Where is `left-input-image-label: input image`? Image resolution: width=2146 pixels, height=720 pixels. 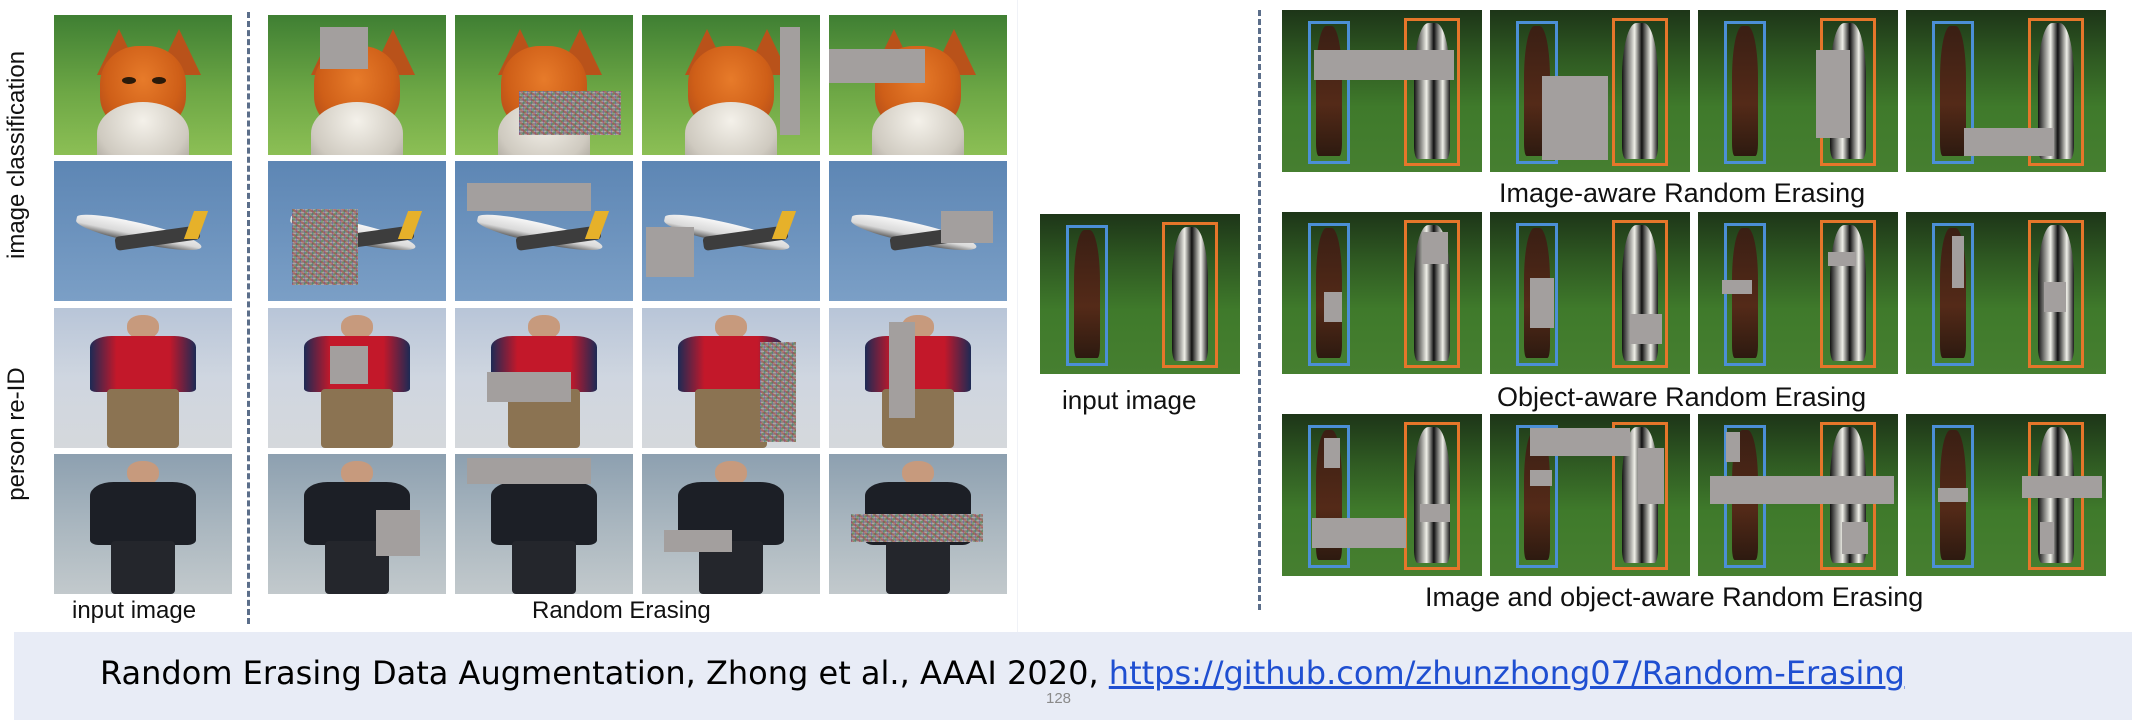 left-input-image-label: input image is located at coordinates (134, 610).